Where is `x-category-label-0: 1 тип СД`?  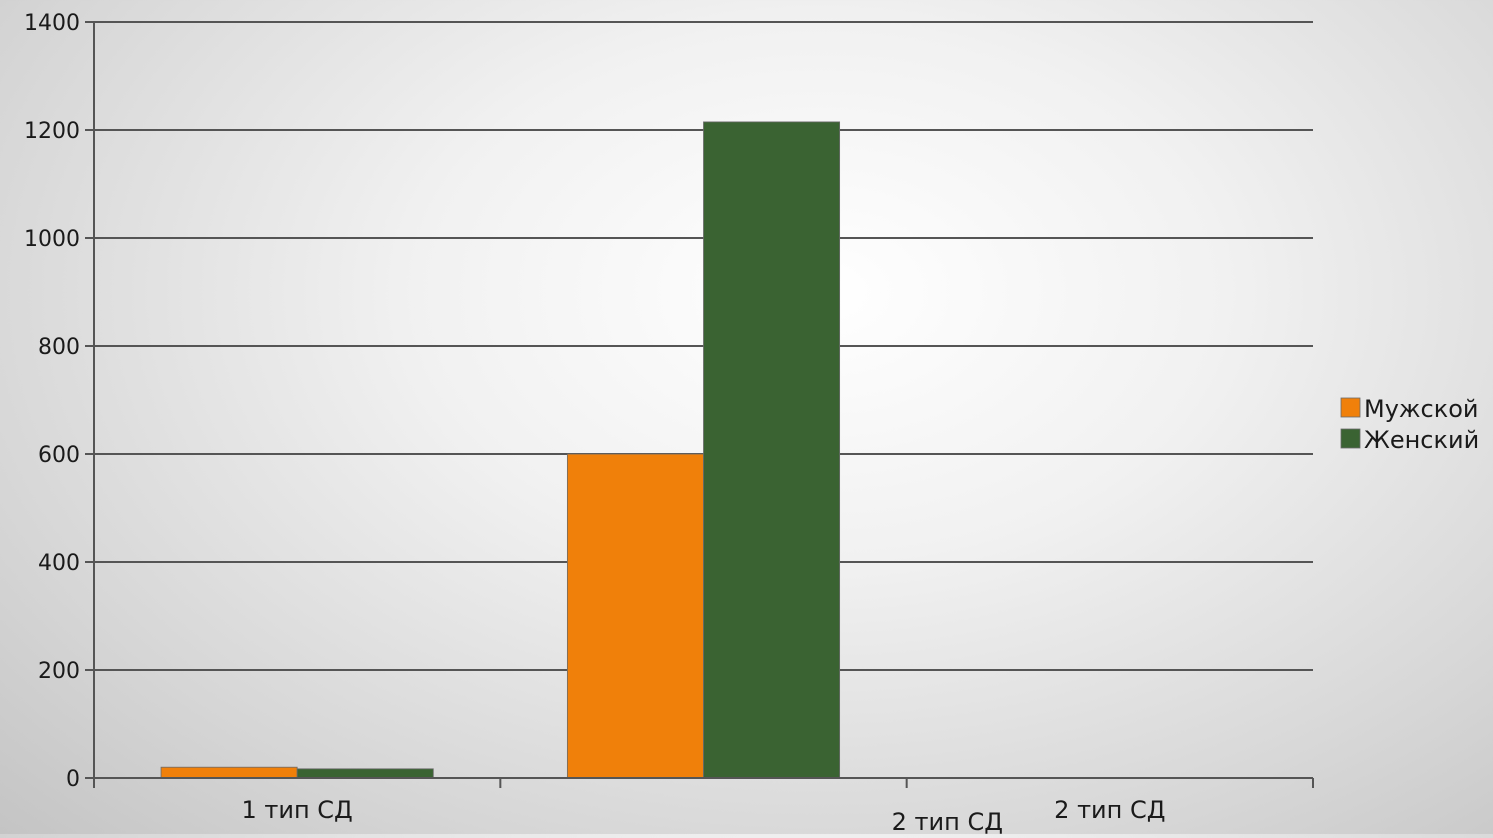 x-category-label-0: 1 тип СД is located at coordinates (297, 810).